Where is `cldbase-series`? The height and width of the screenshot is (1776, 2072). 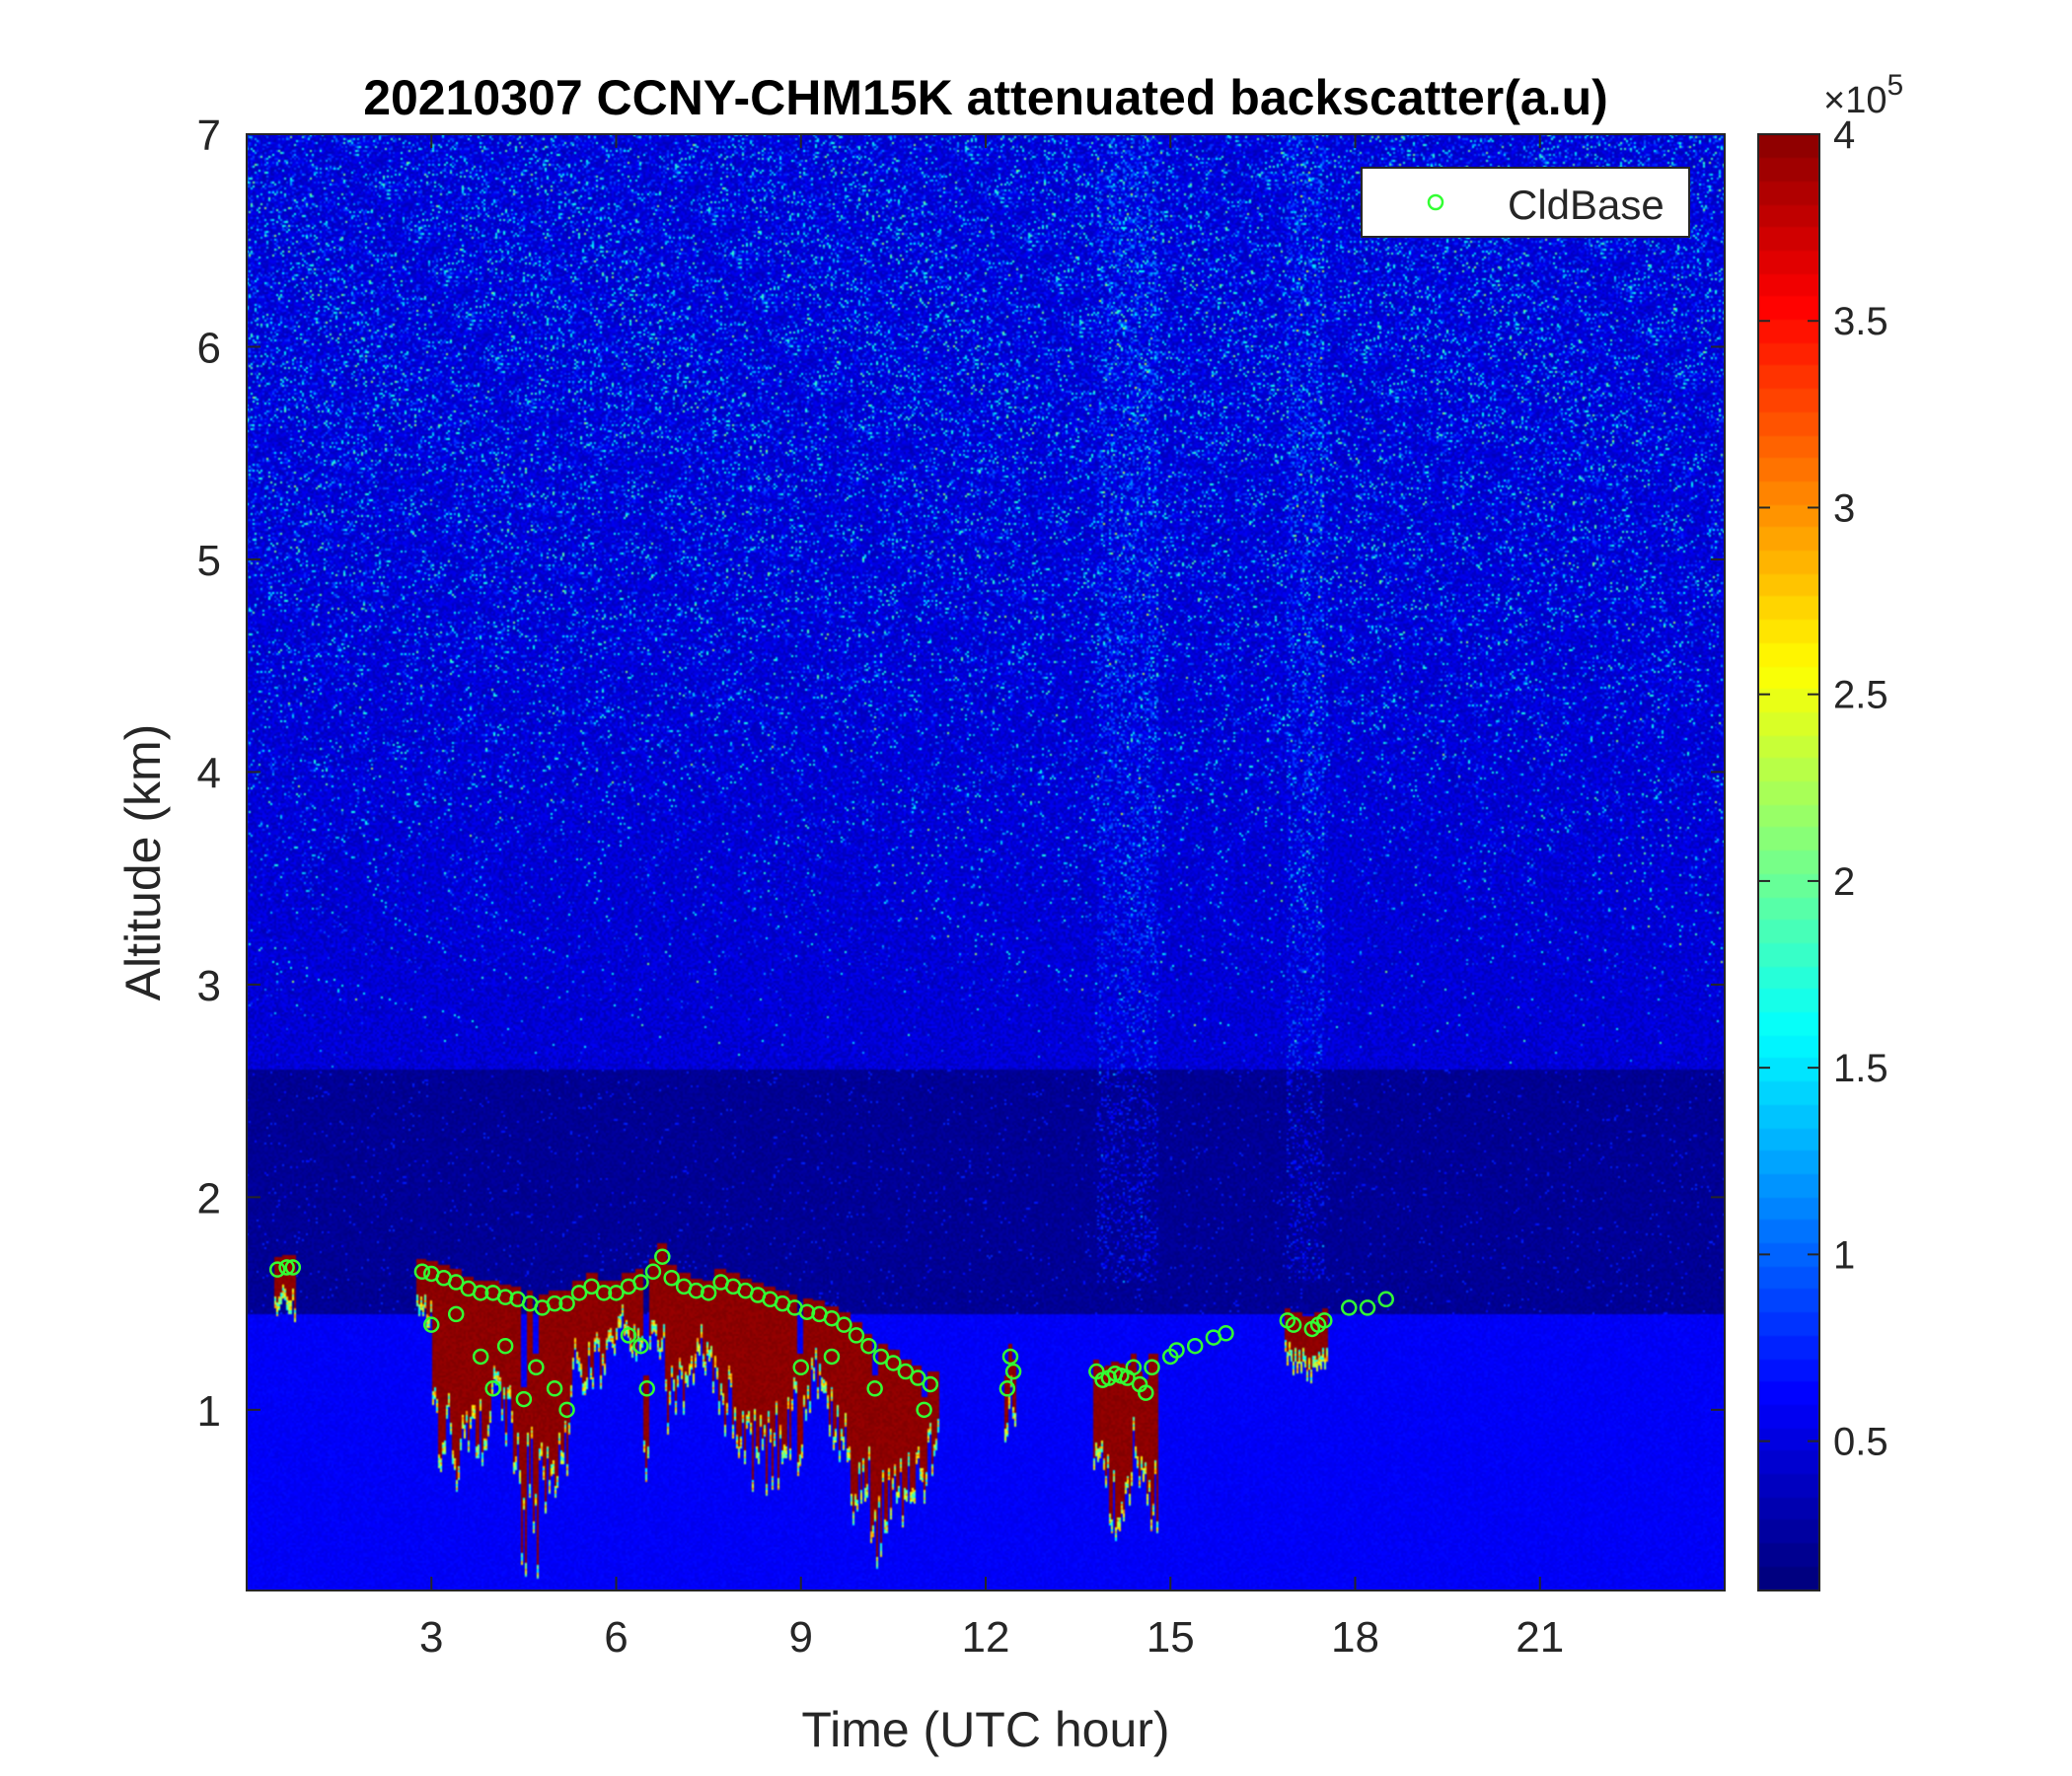 cldbase-series is located at coordinates (831, 1334).